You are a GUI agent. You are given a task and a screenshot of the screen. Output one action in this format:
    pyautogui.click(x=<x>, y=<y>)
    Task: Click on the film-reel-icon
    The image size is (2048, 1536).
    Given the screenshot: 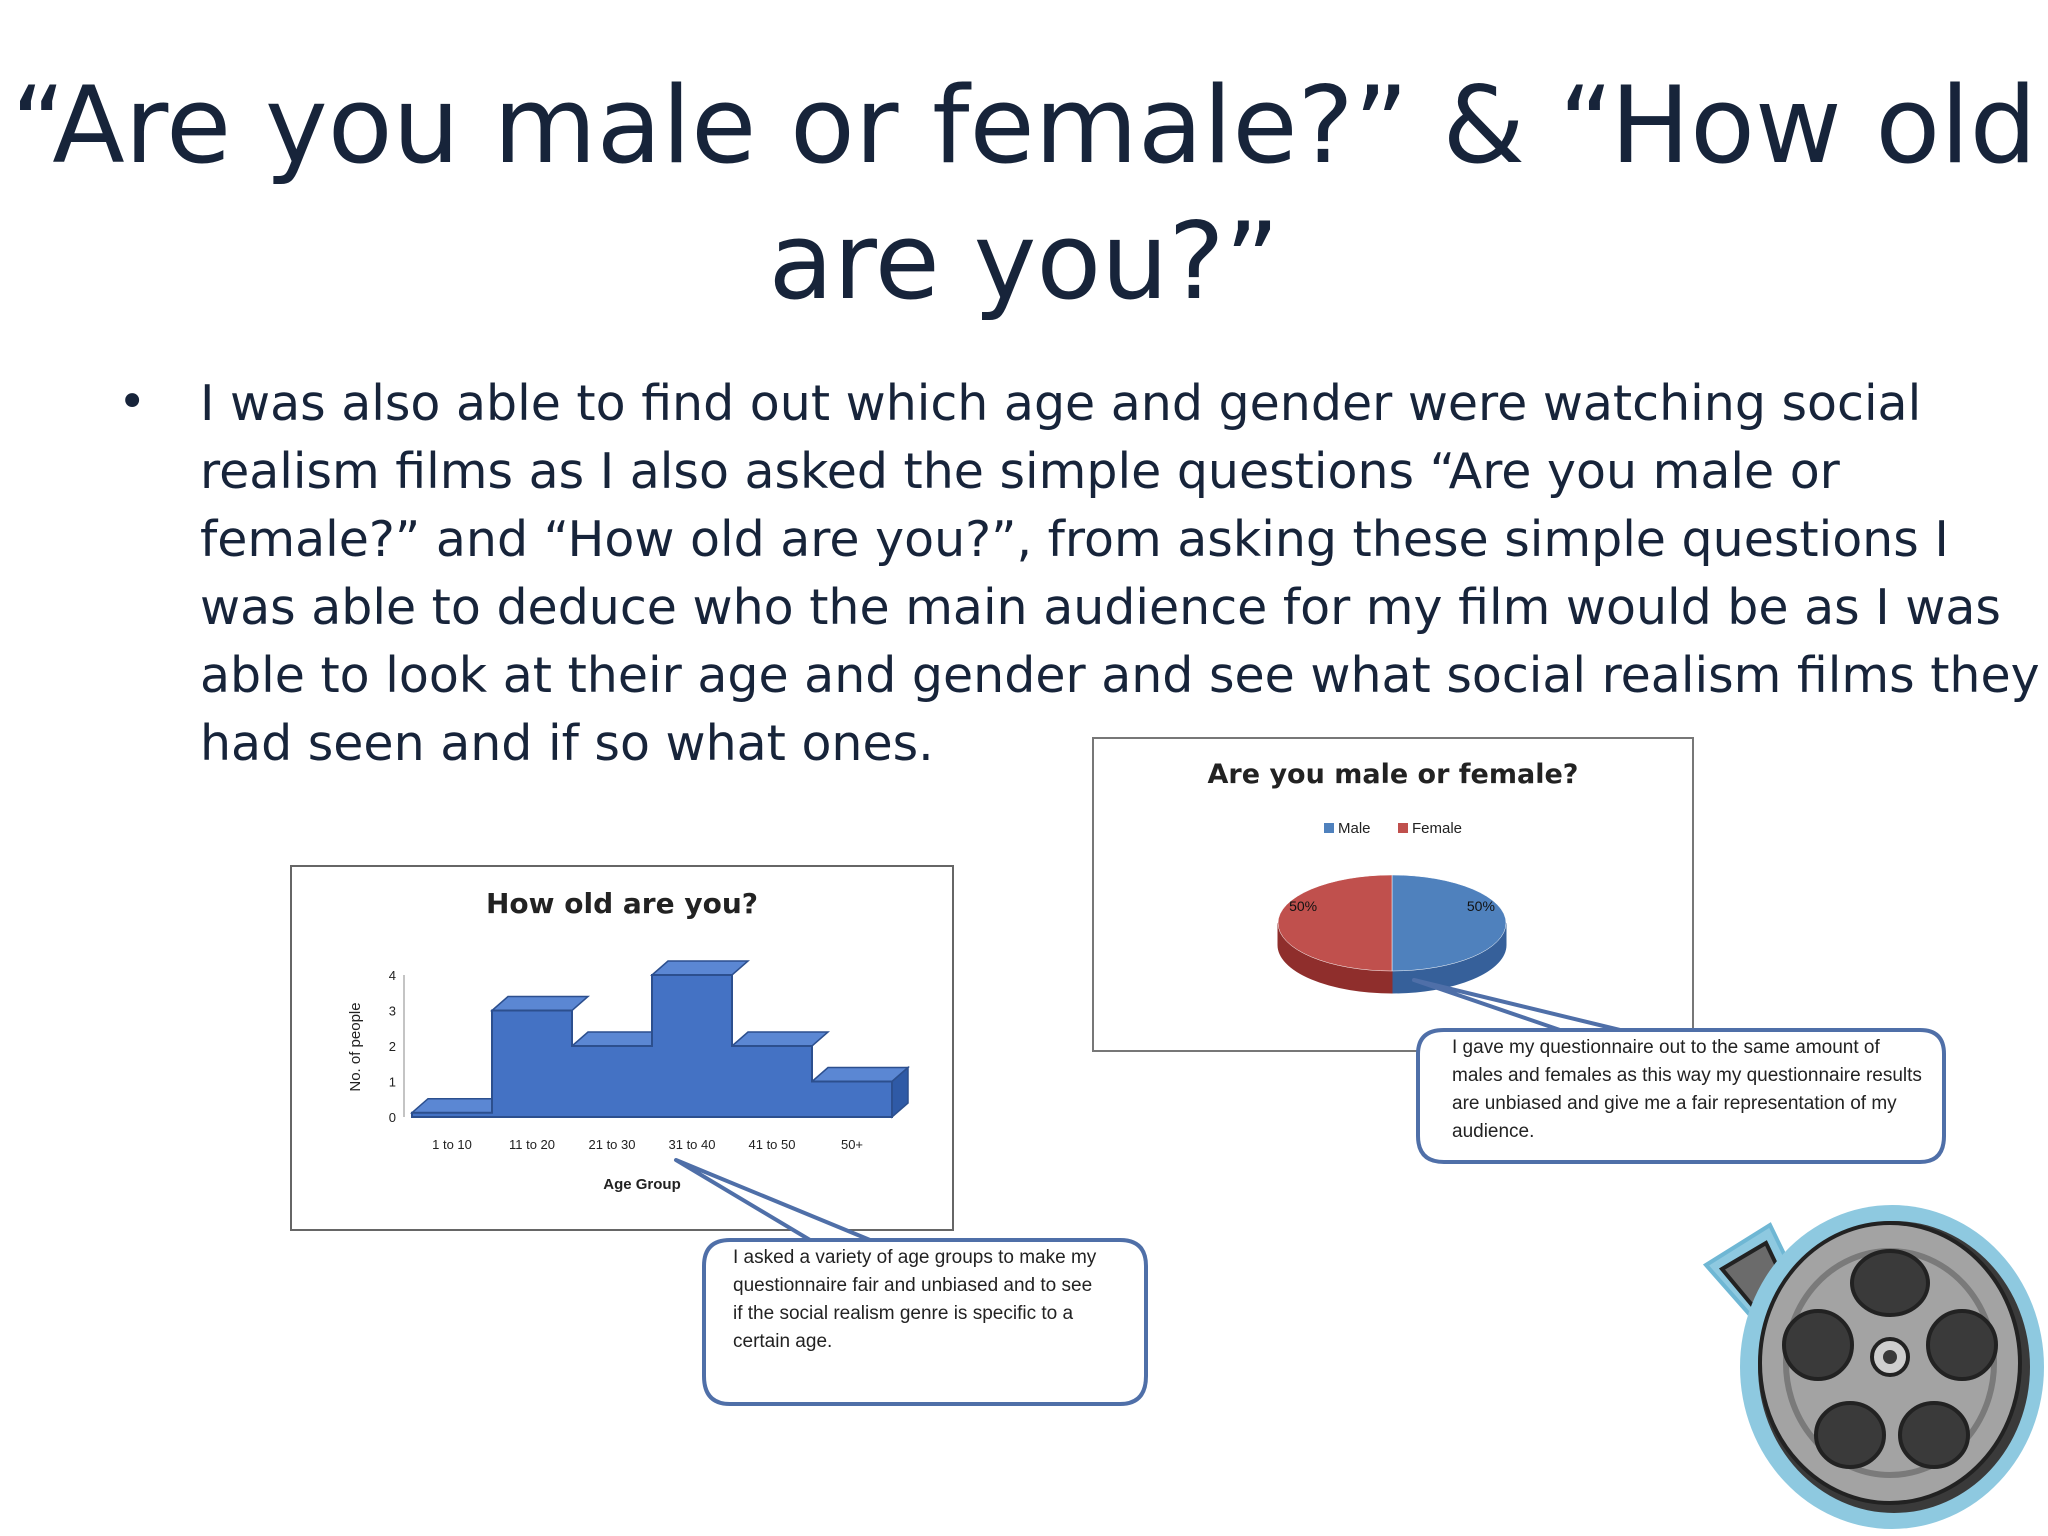 What is the action you would take?
    pyautogui.click(x=1873, y=1367)
    